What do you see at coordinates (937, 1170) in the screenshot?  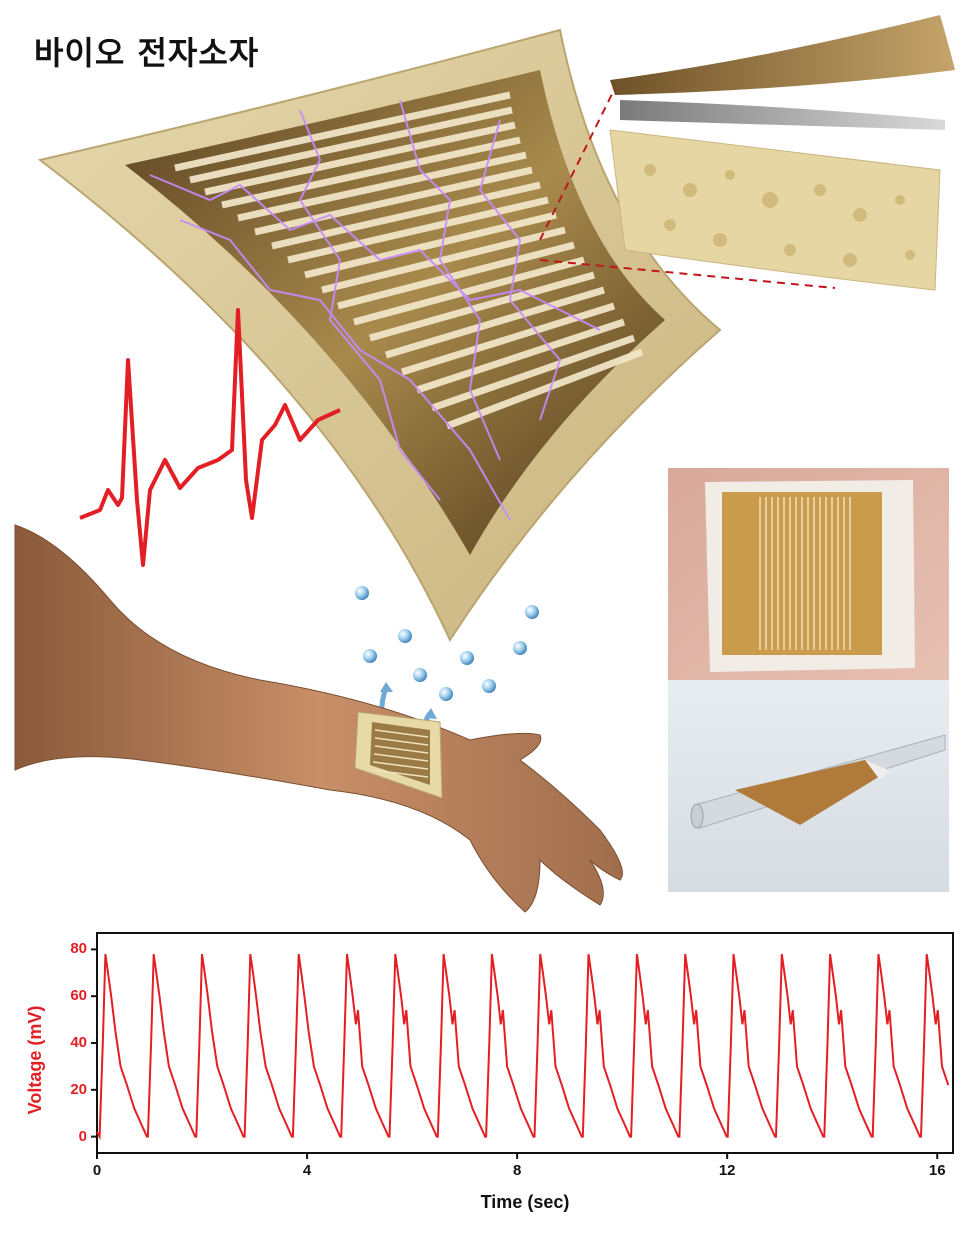 I see `x-tick-label: 16` at bounding box center [937, 1170].